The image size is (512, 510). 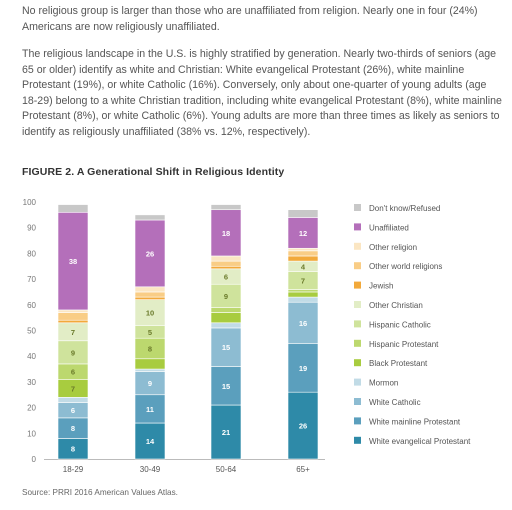 I want to click on data-label: 4, so click(x=303, y=266).